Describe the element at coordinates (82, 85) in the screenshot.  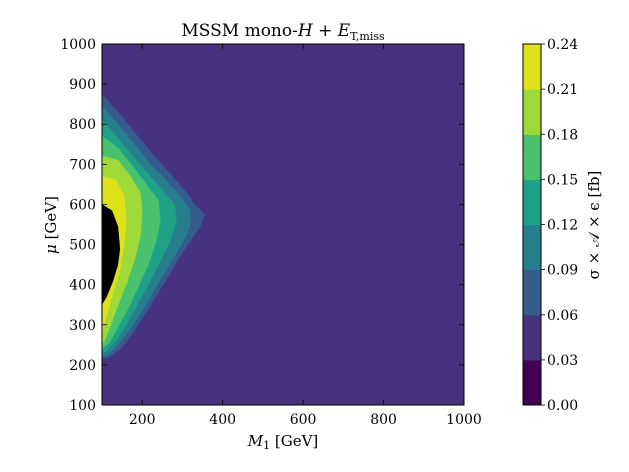
I see `y-tick-label: 900` at that location.